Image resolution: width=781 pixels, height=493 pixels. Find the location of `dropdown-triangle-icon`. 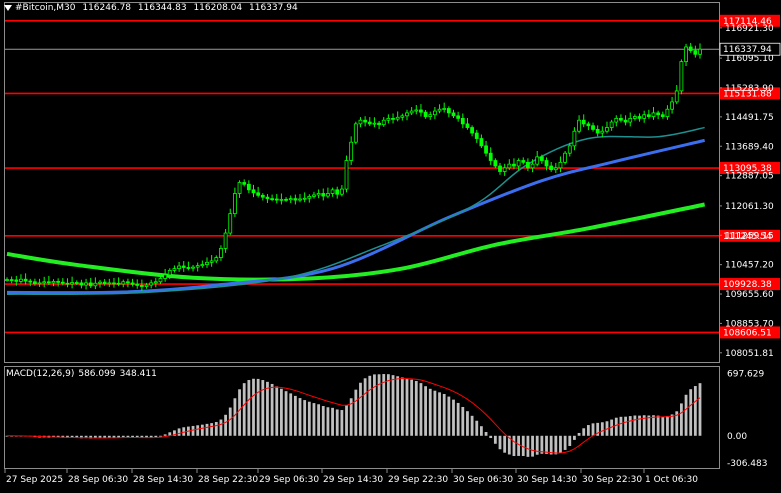

dropdown-triangle-icon is located at coordinates (8, 7).